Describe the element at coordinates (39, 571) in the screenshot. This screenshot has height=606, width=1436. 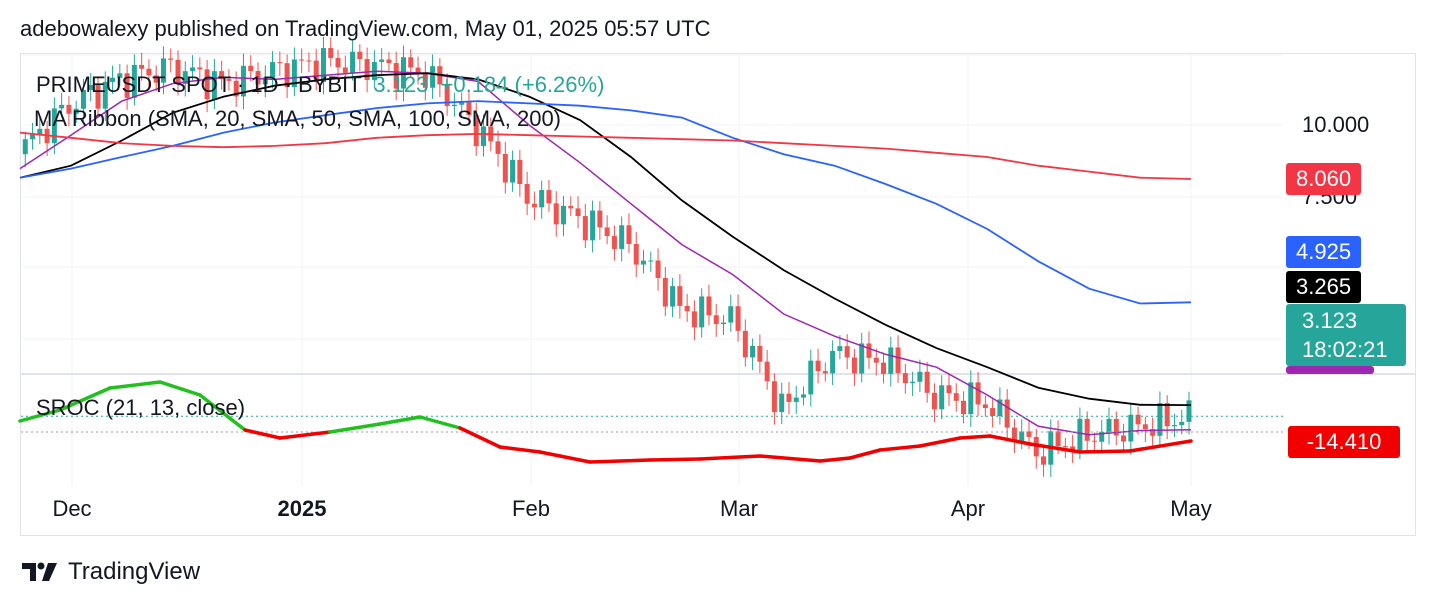
I see `tradingview-logo-icon` at that location.